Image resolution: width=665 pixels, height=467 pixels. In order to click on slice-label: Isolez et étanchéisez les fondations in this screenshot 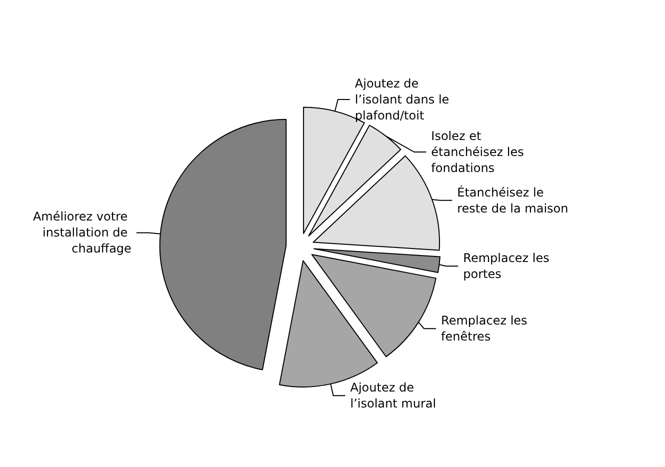, I will do `click(479, 152)`.